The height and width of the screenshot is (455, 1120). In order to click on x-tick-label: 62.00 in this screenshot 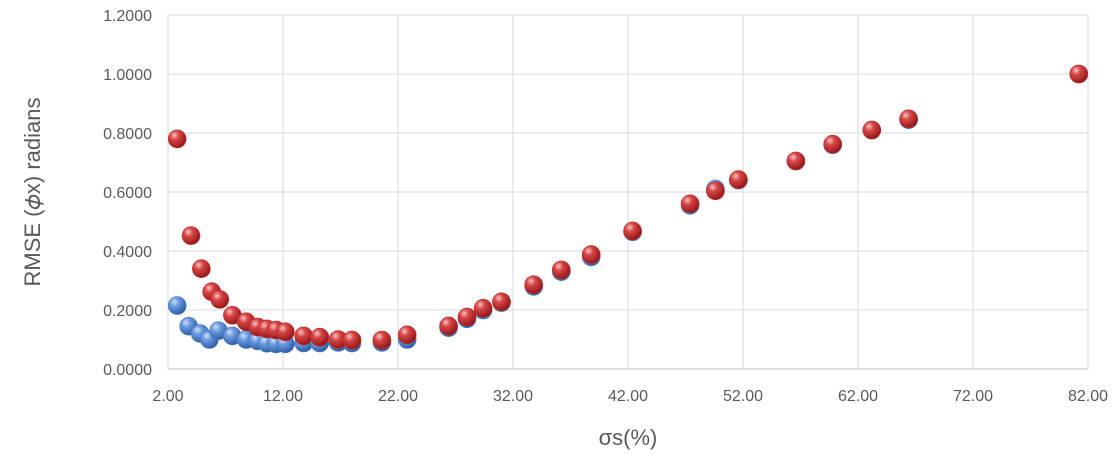, I will do `click(858, 396)`.